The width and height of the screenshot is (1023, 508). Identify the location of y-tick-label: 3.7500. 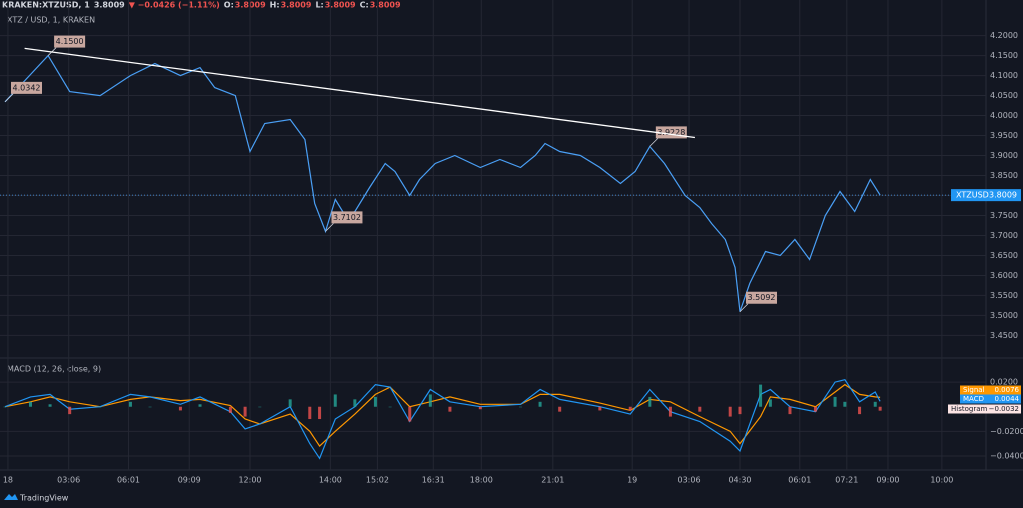
(1004, 215).